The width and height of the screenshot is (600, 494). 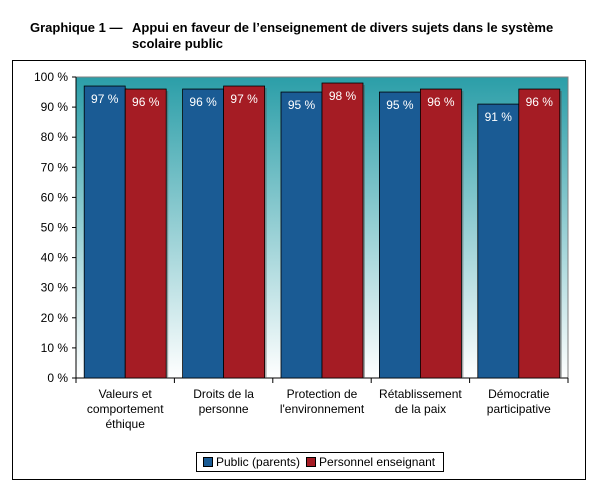 What do you see at coordinates (420, 401) in the screenshot?
I see `x-category-label: Rétablissement de la paix` at bounding box center [420, 401].